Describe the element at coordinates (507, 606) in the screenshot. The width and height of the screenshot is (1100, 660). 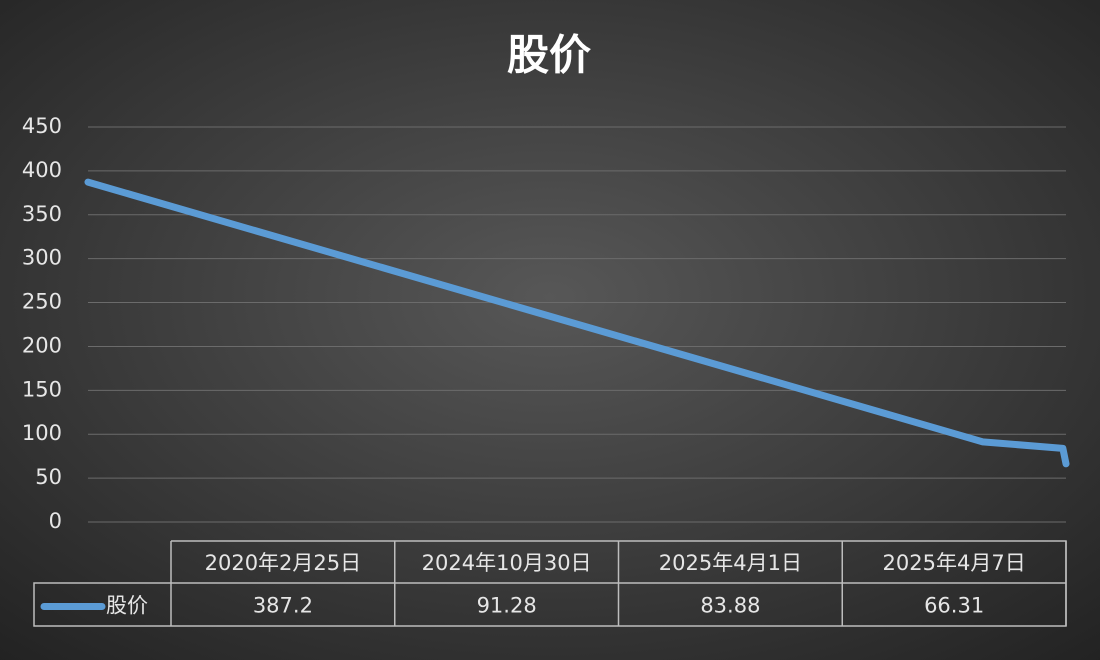
I see `data-table-value: 91.28` at that location.